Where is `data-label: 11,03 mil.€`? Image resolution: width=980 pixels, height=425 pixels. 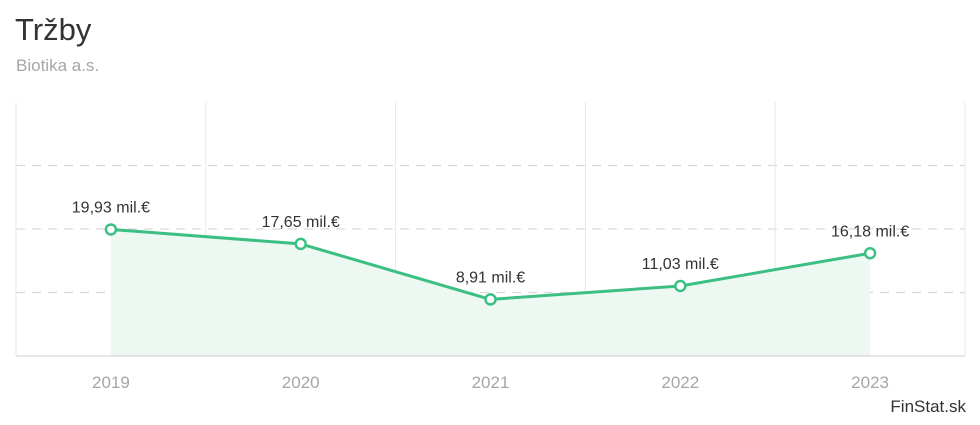 data-label: 11,03 mil.€ is located at coordinates (680, 264).